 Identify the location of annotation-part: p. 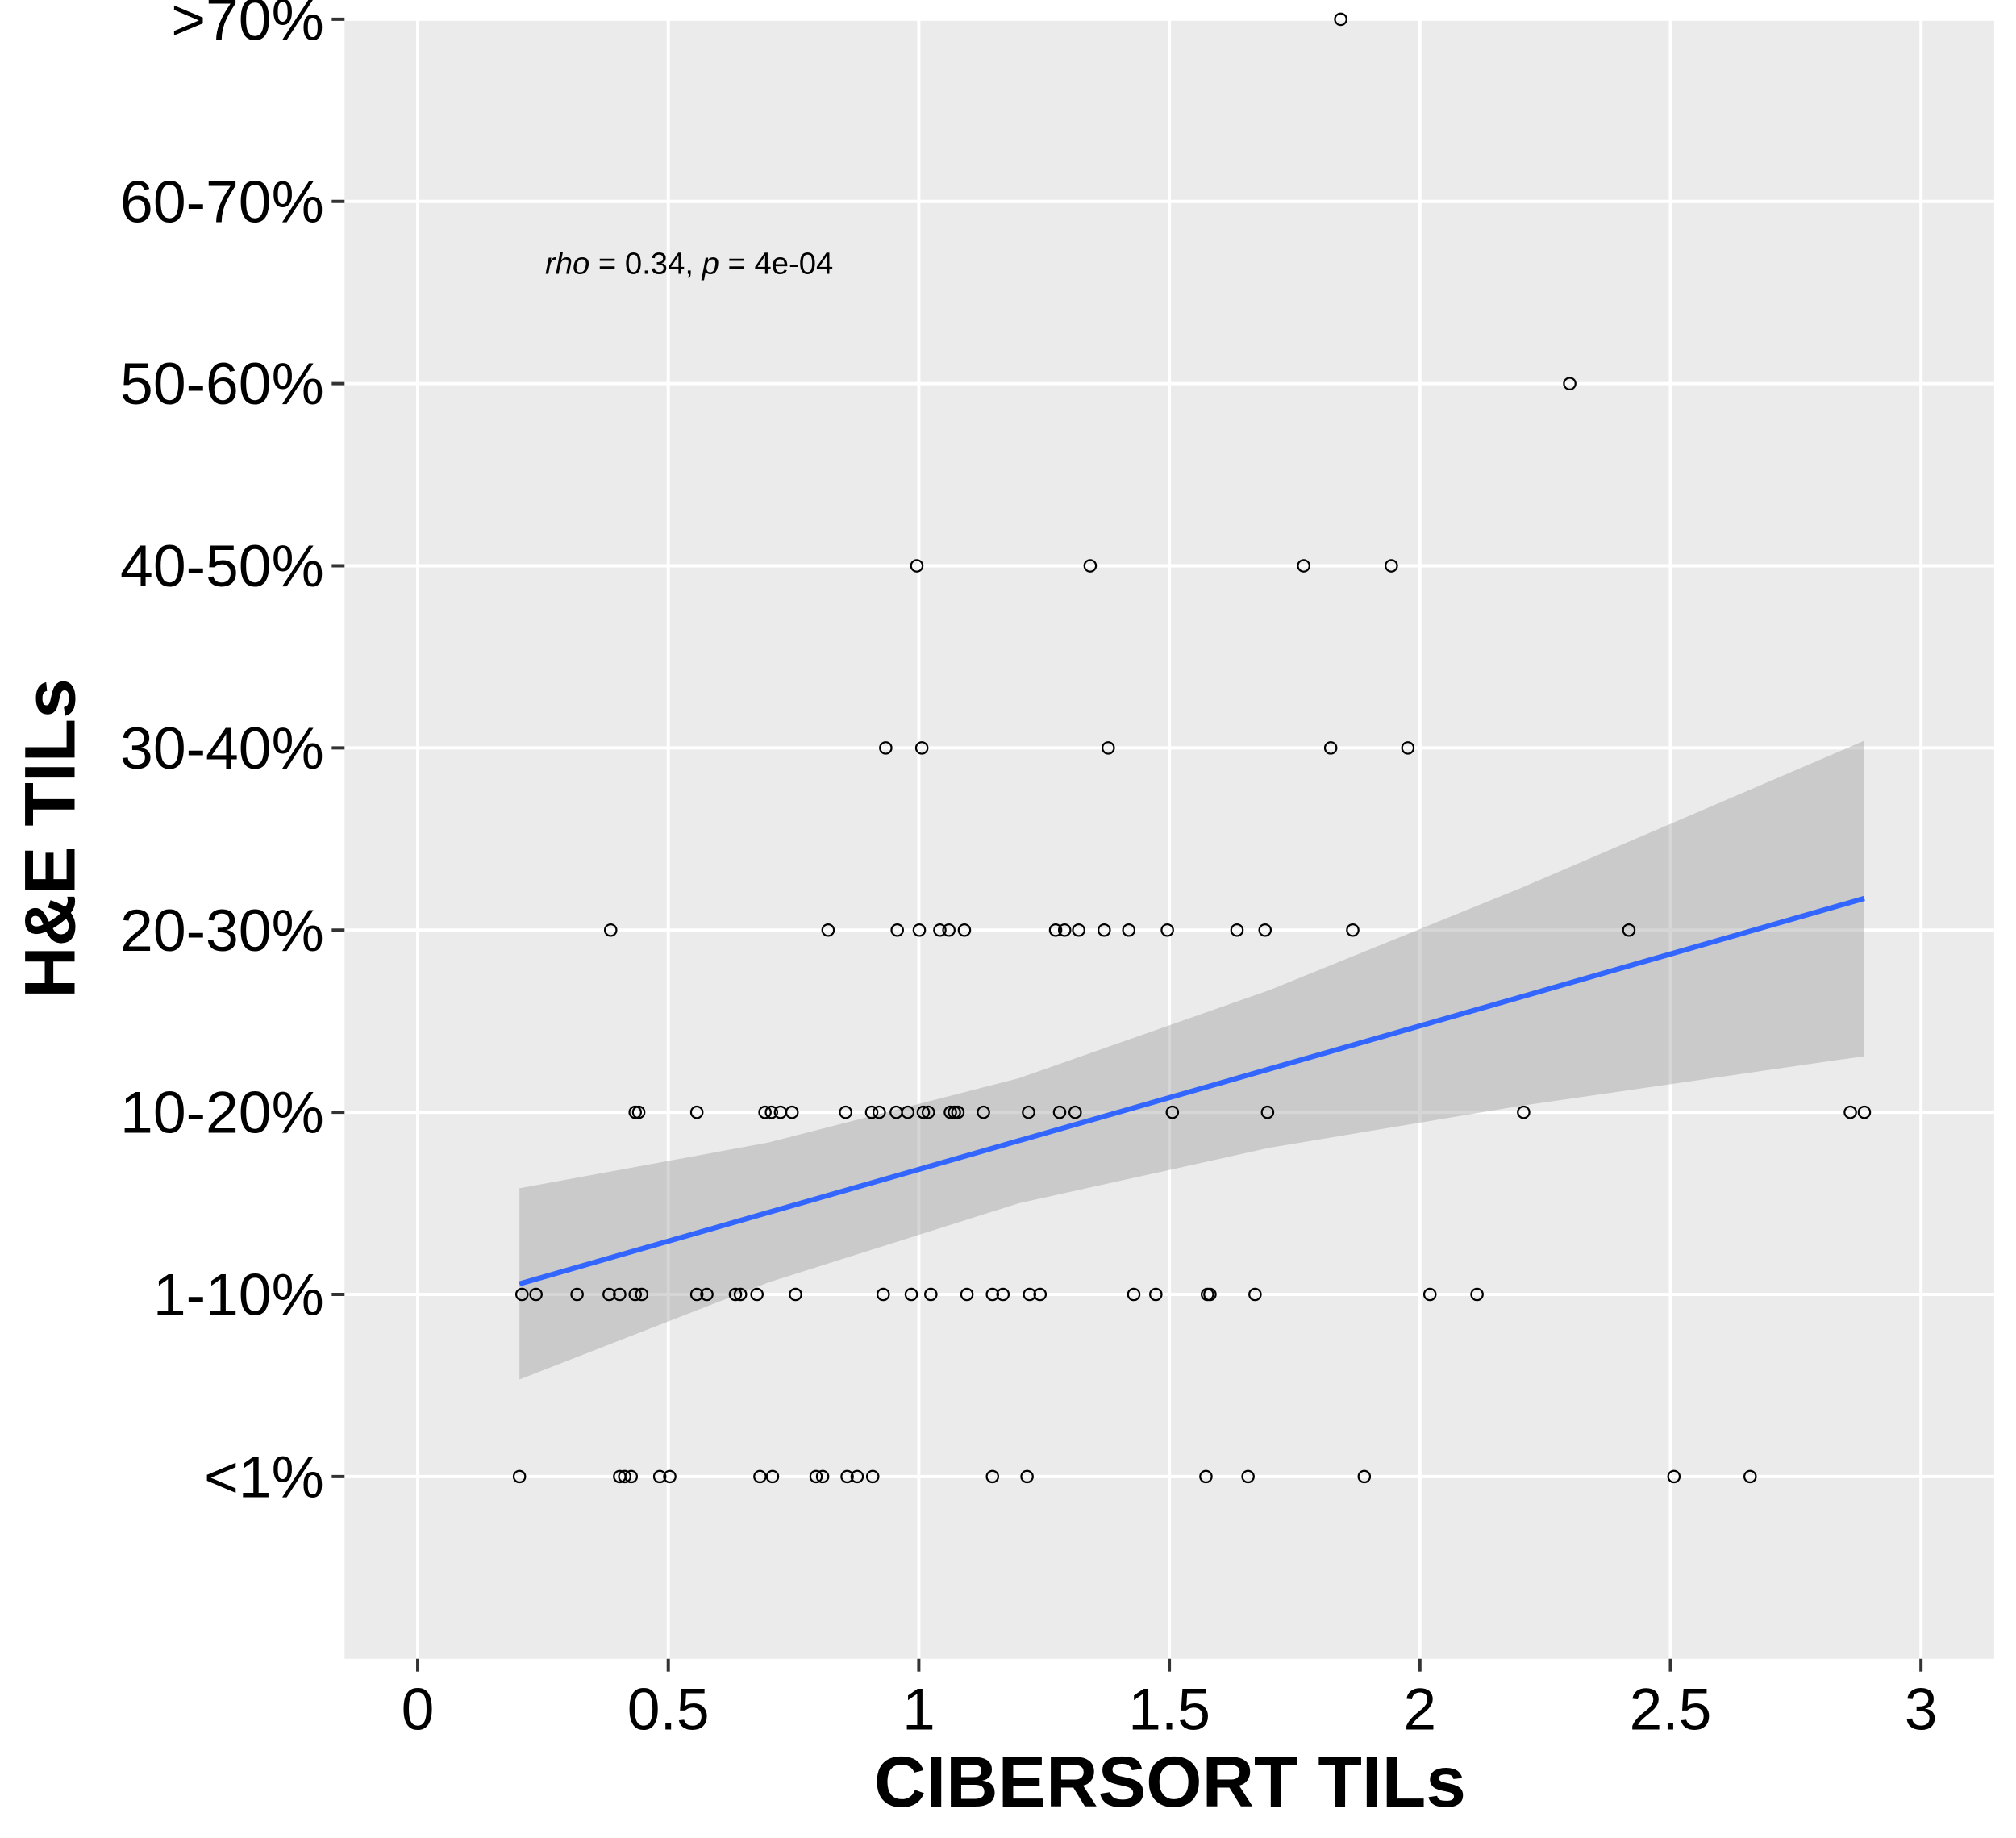
(710, 264).